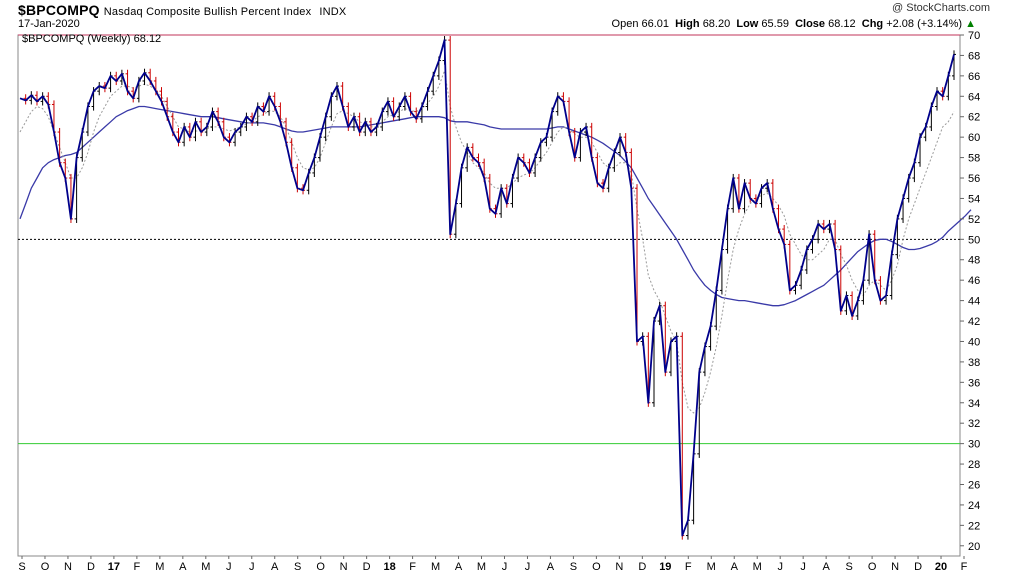 This screenshot has height=576, width=1024. What do you see at coordinates (655, 24) in the screenshot?
I see `open-value: 66.01` at bounding box center [655, 24].